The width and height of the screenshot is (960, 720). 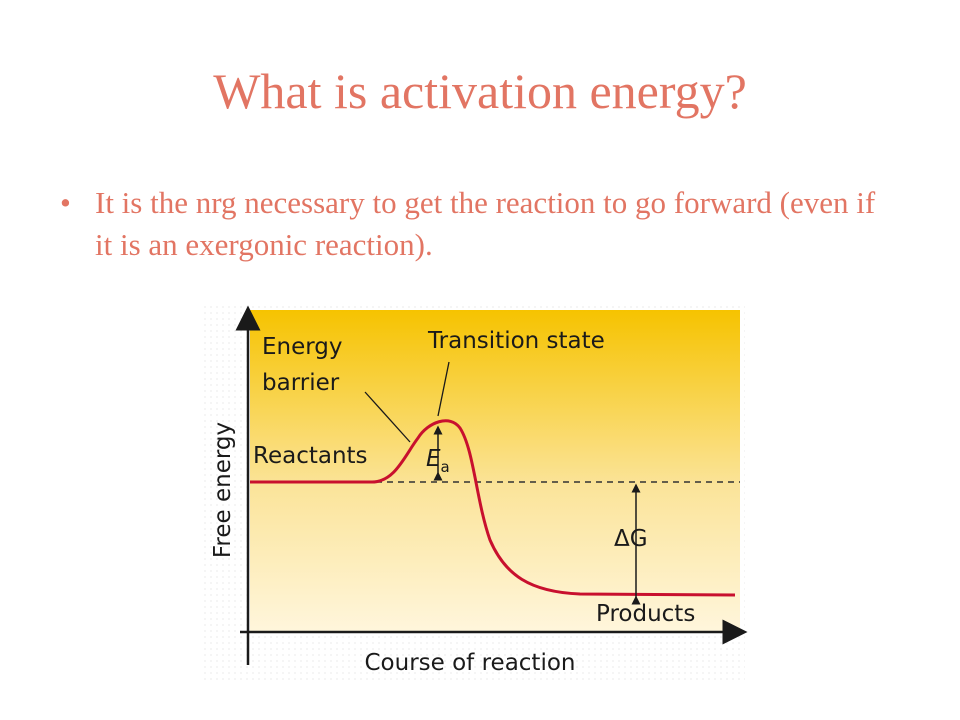 I want to click on x-axis-label: Course of reaction, so click(x=470, y=663).